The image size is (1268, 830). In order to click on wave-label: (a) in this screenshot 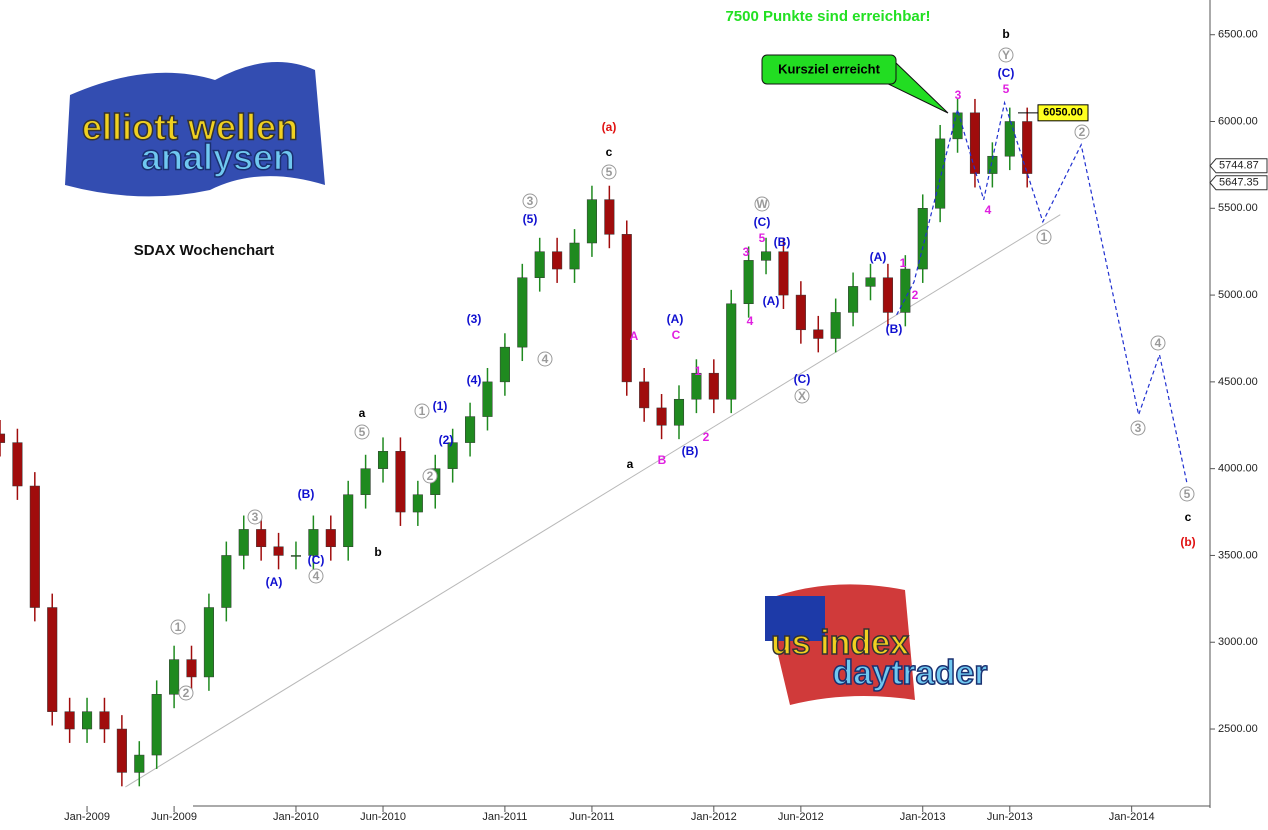, I will do `click(609, 127)`.